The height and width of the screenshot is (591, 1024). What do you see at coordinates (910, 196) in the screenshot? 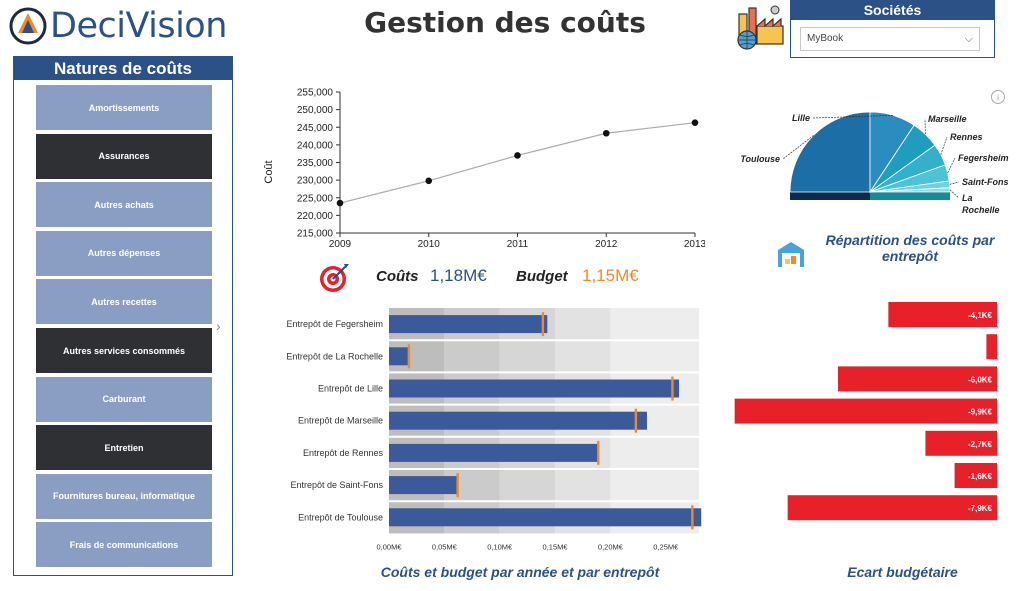
I see `pie-rim-right` at bounding box center [910, 196].